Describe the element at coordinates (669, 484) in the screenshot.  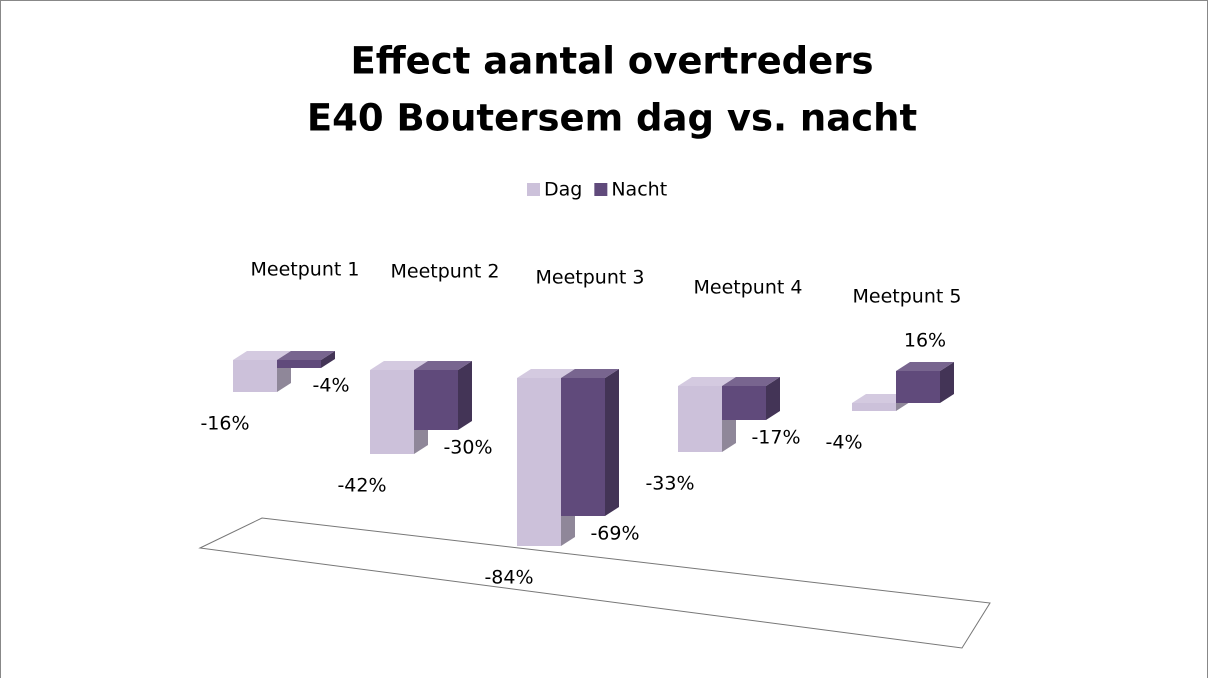
I see `value-label: -33%` at that location.